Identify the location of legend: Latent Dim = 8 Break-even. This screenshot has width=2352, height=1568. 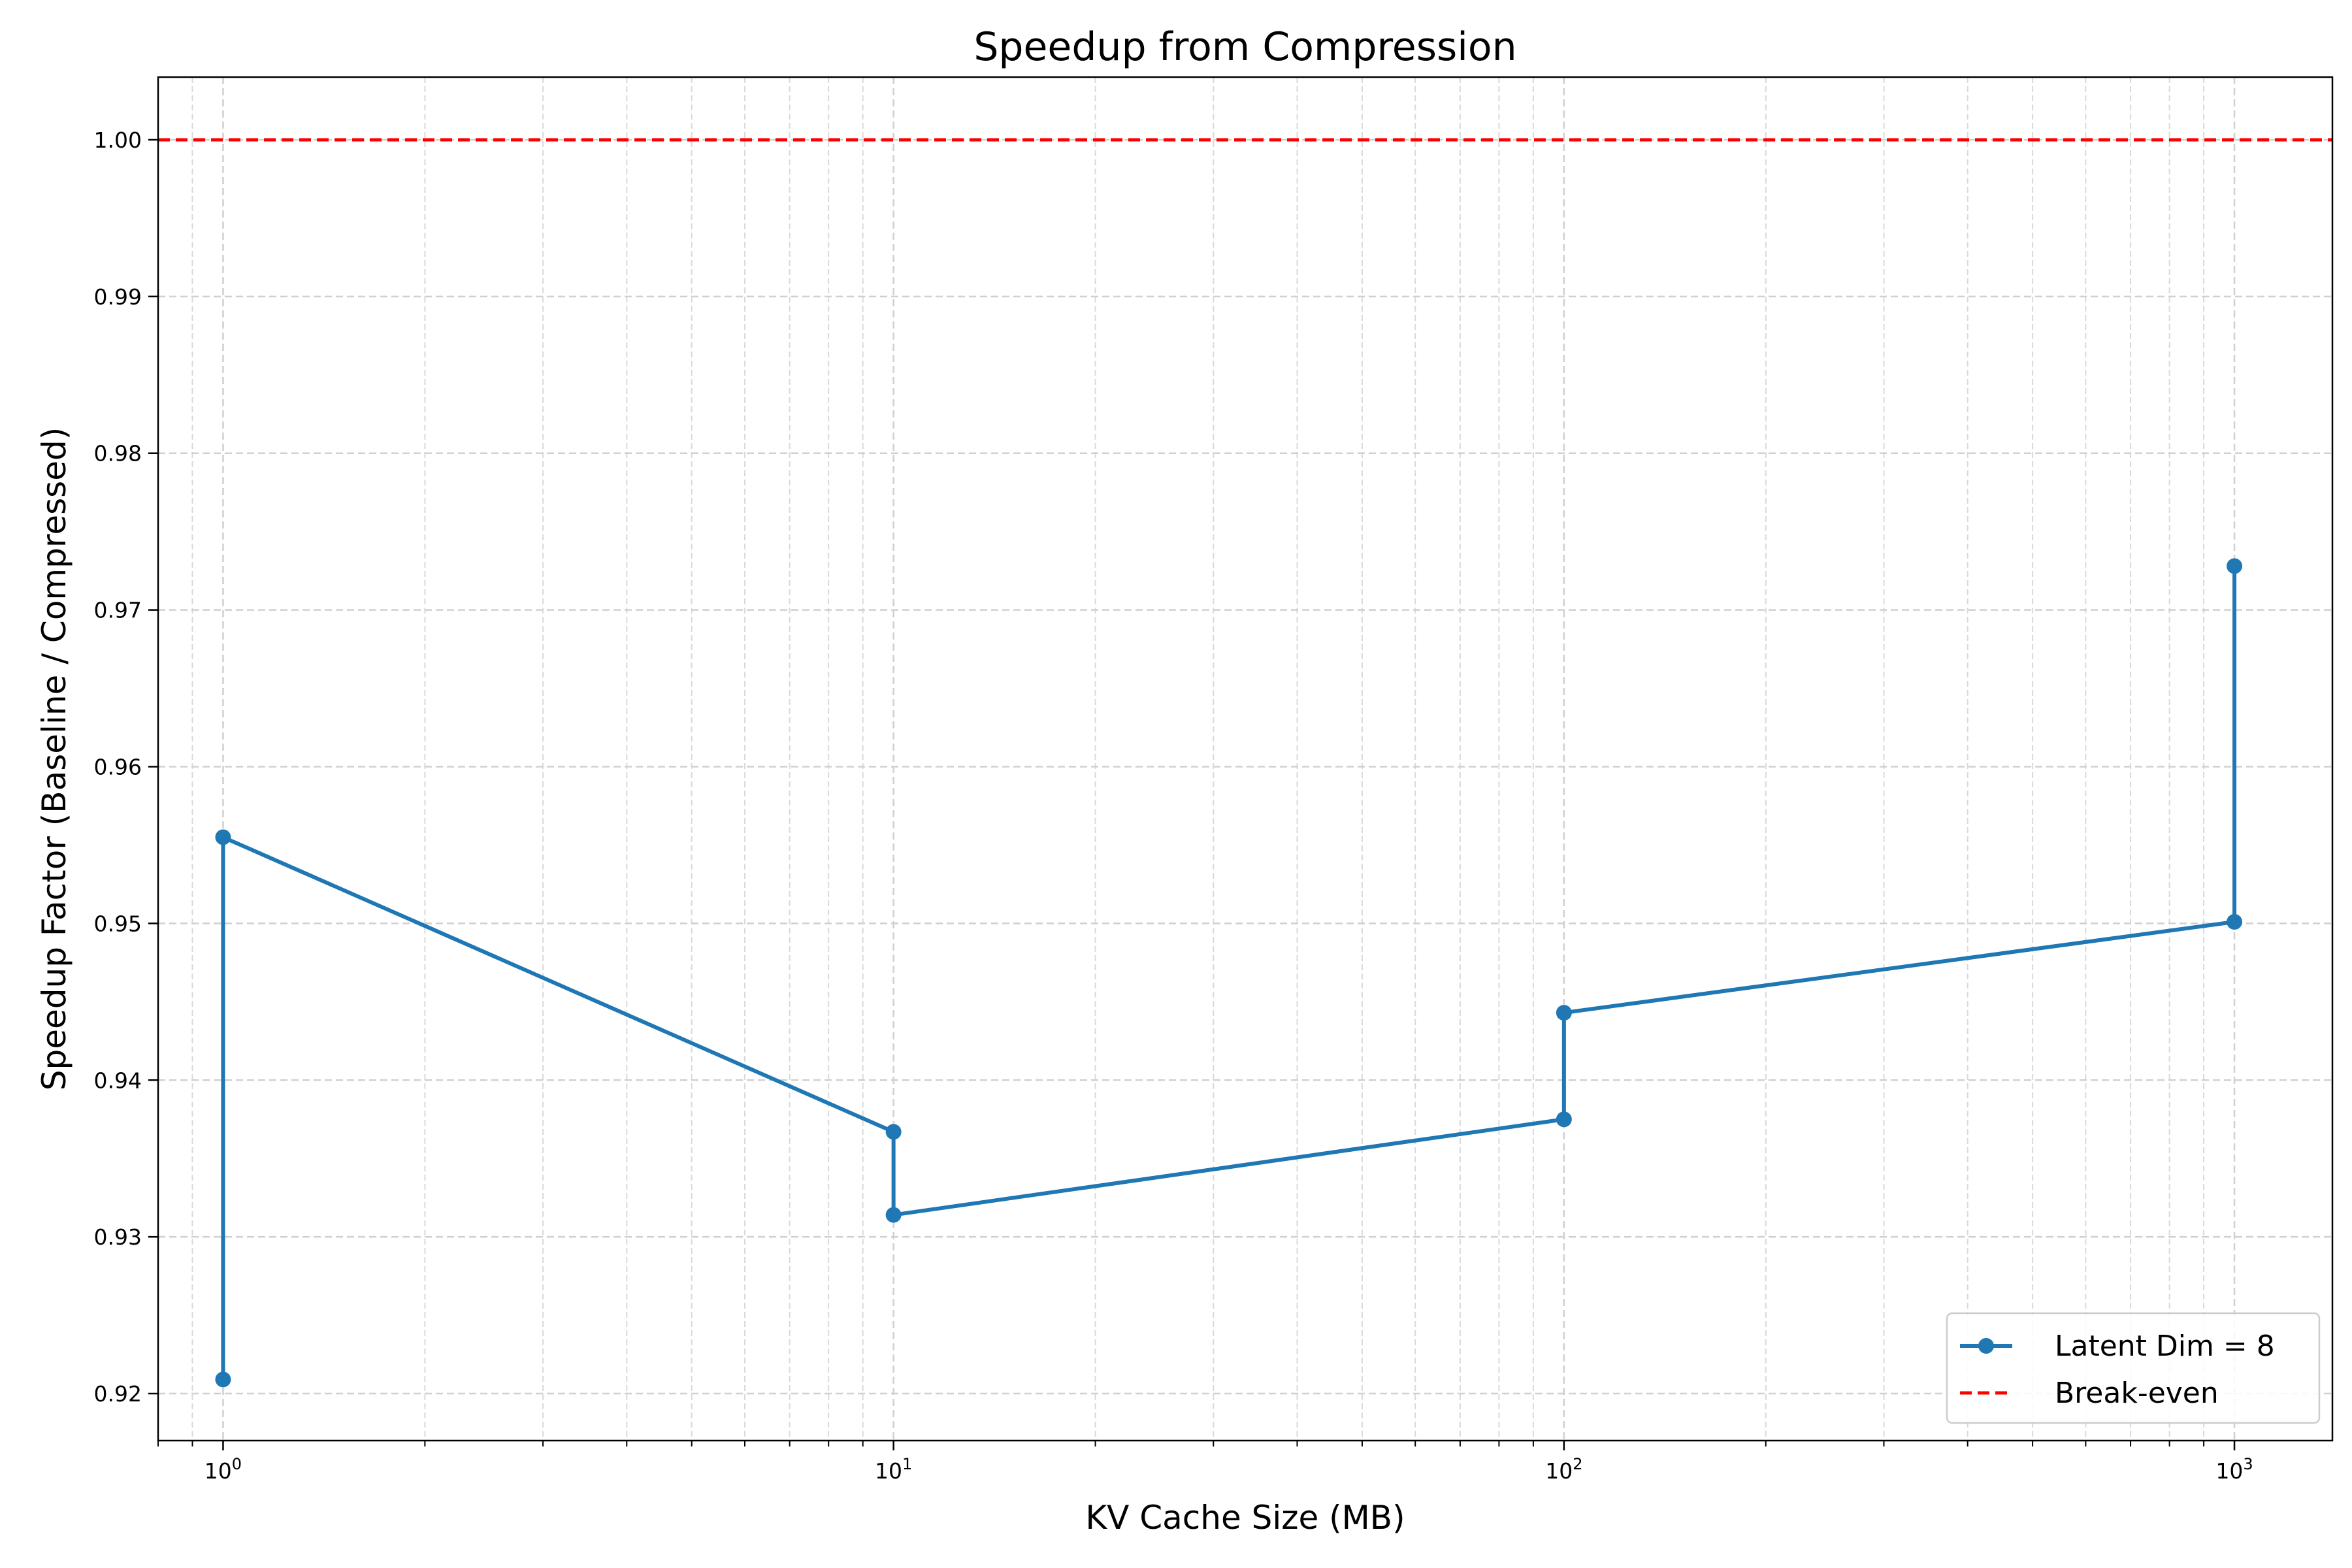
(2133, 1368).